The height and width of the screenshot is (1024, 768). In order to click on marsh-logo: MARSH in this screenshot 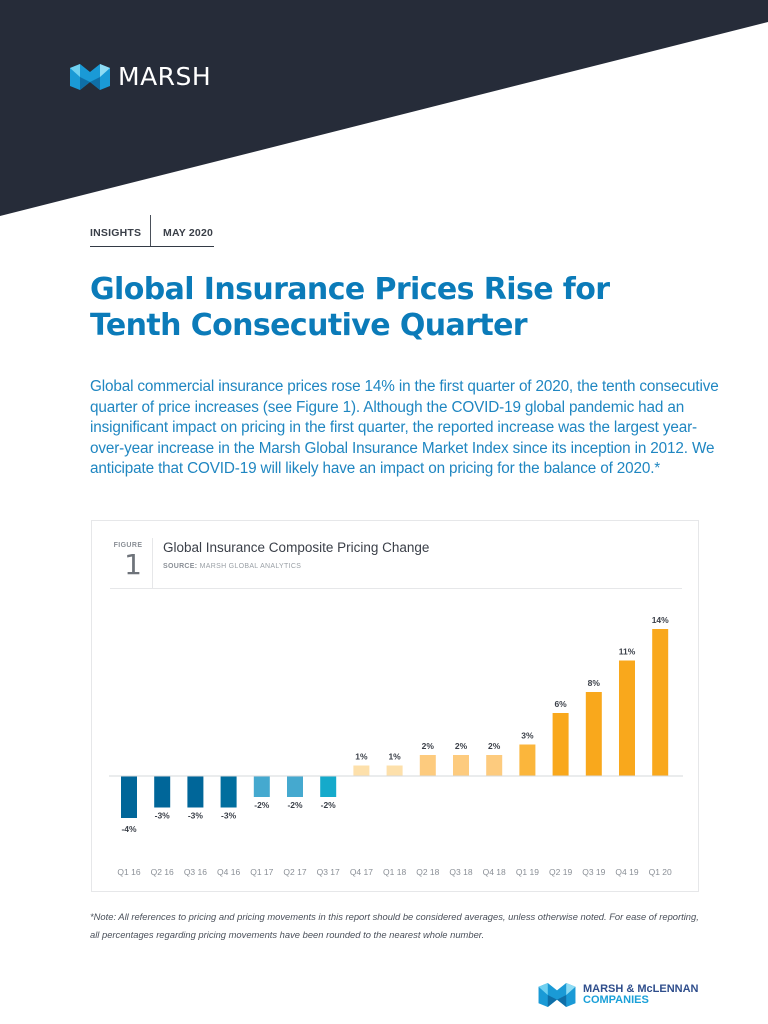, I will do `click(140, 76)`.